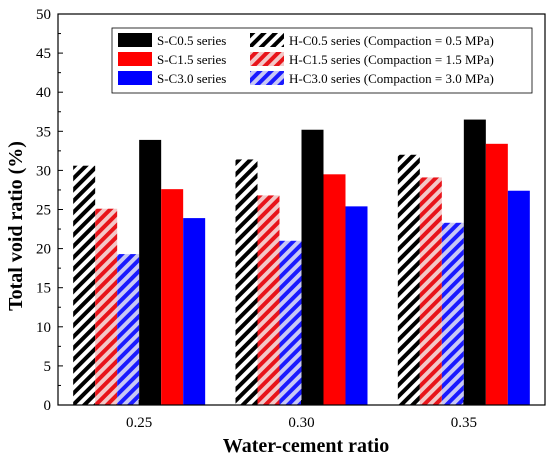 The image size is (550, 460). What do you see at coordinates (48, 367) in the screenshot?
I see `y-tick-label-1: 5` at bounding box center [48, 367].